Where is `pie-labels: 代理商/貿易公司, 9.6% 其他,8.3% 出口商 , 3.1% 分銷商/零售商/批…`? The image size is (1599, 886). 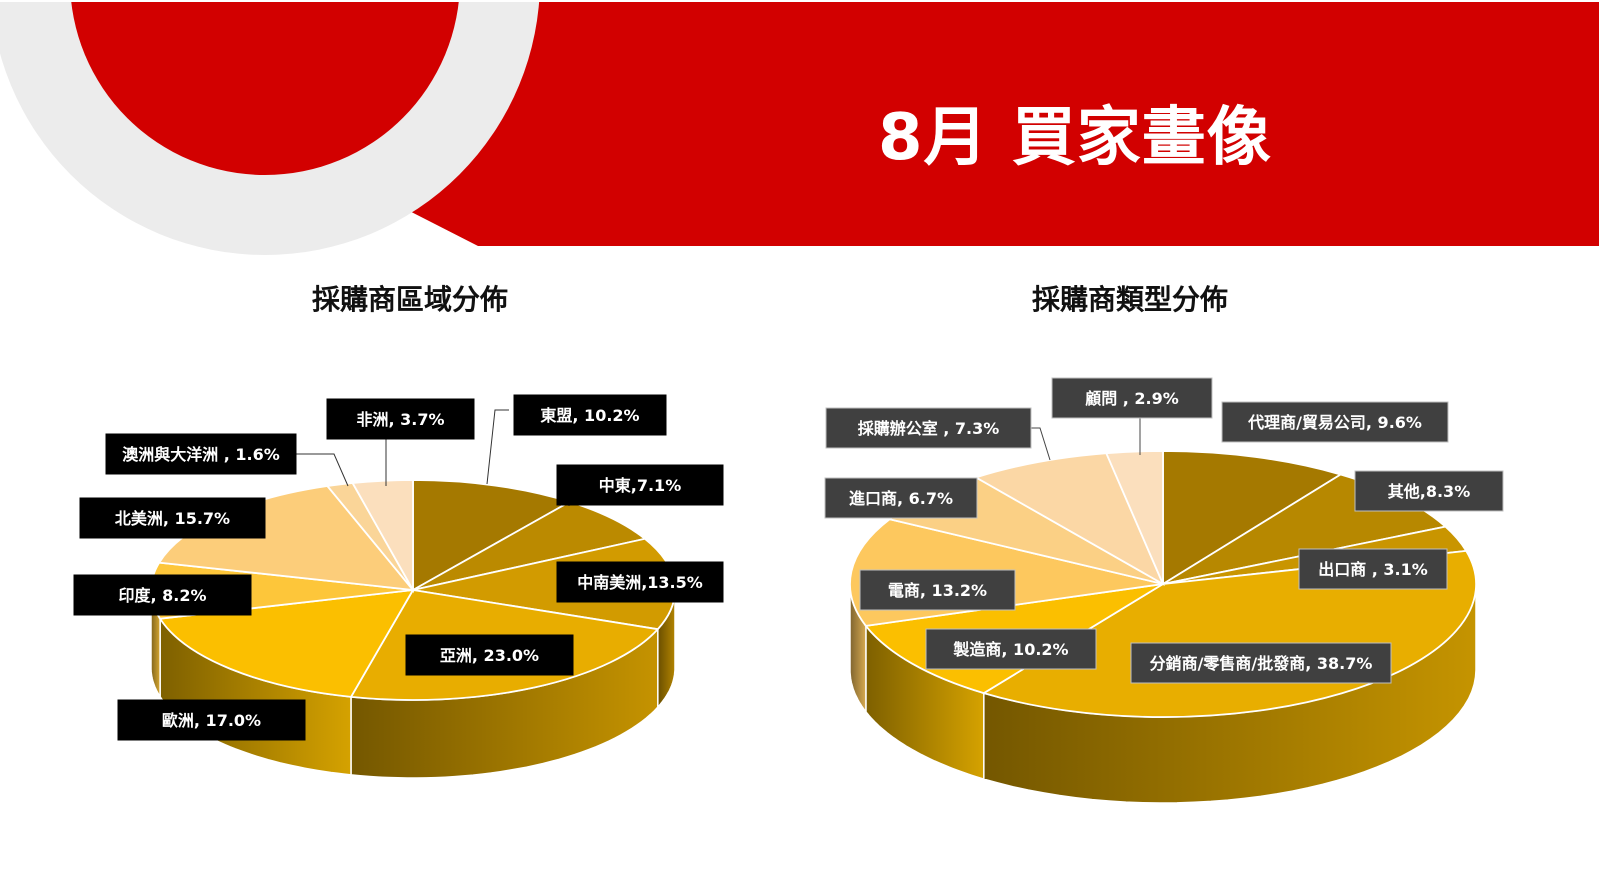 pie-labels: 代理商/貿易公司, 9.6% 其他,8.3% 出口商 , 3.1% 分銷商/零售商/批… is located at coordinates (1164, 530).